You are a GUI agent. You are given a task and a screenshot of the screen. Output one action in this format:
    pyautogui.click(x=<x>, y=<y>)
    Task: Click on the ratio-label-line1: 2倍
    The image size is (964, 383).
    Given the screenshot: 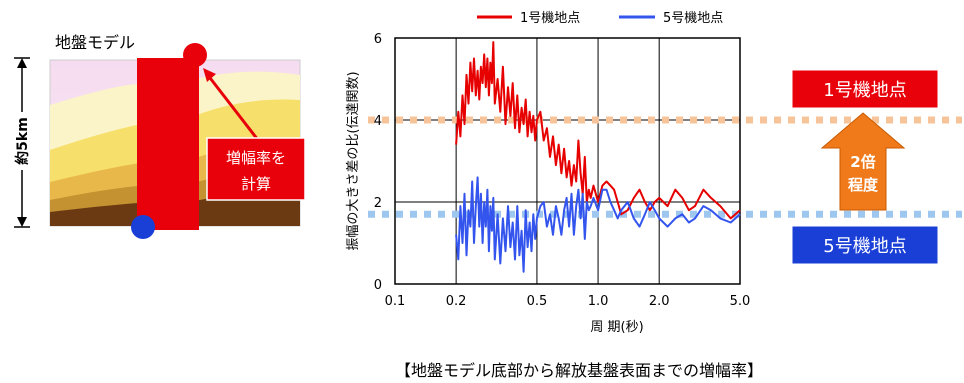 What is the action you would take?
    pyautogui.click(x=862, y=162)
    